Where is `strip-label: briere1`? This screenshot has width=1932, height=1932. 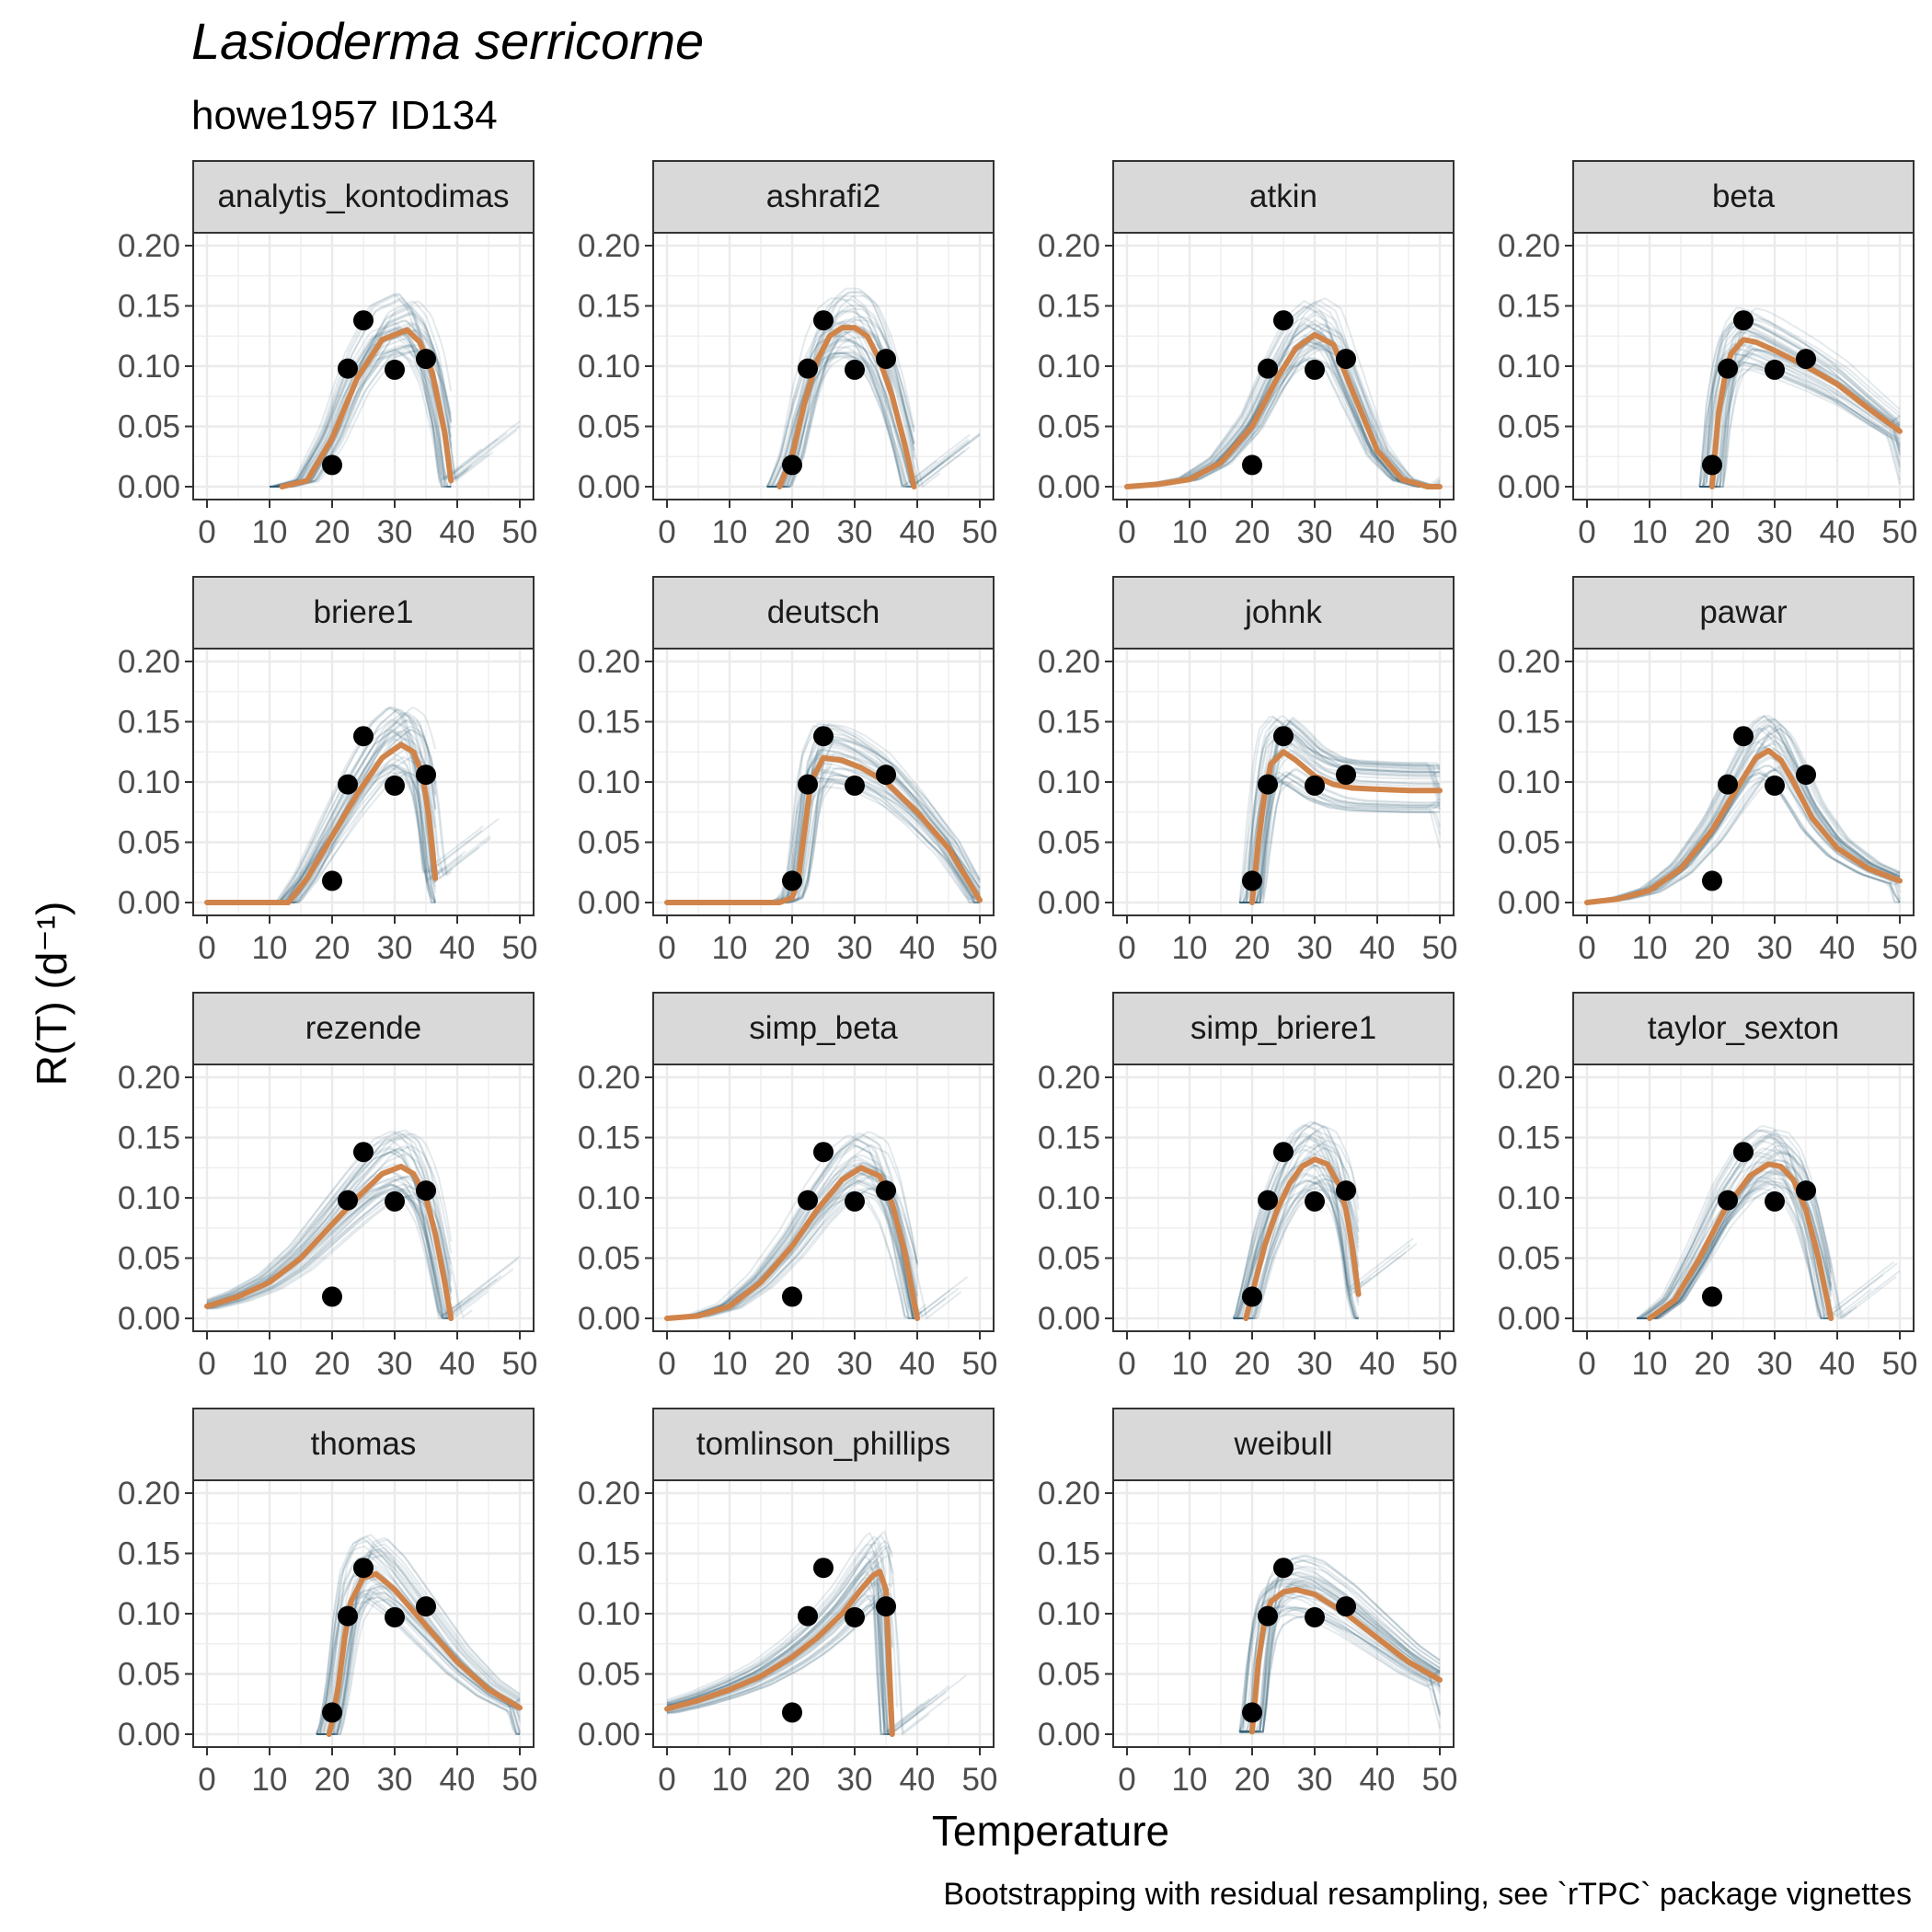
strip-label: briere1 is located at coordinates (364, 612).